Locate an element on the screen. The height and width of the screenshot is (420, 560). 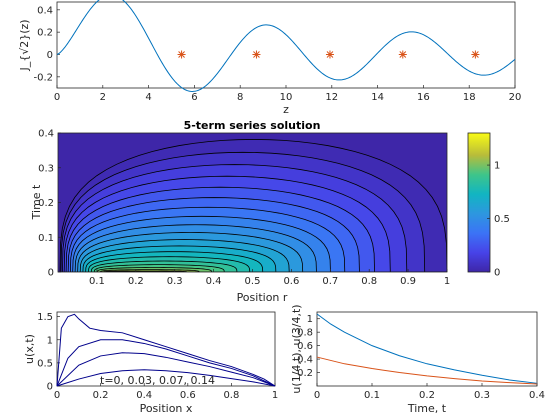
time-x-tick-label: 0.3 is located at coordinates (482, 395).